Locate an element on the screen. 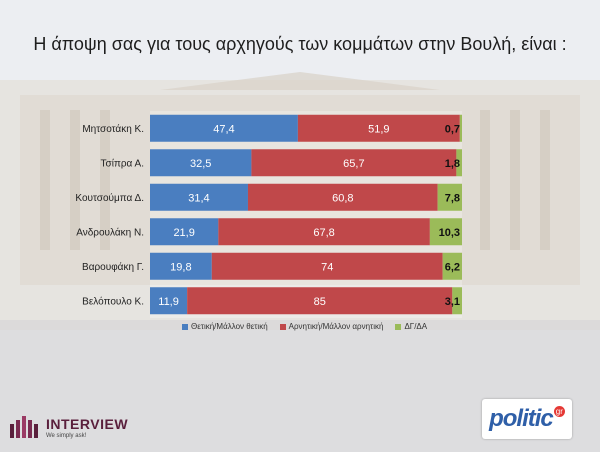 This screenshot has height=452, width=600. politic-logo-suffix: gr is located at coordinates (559, 411).